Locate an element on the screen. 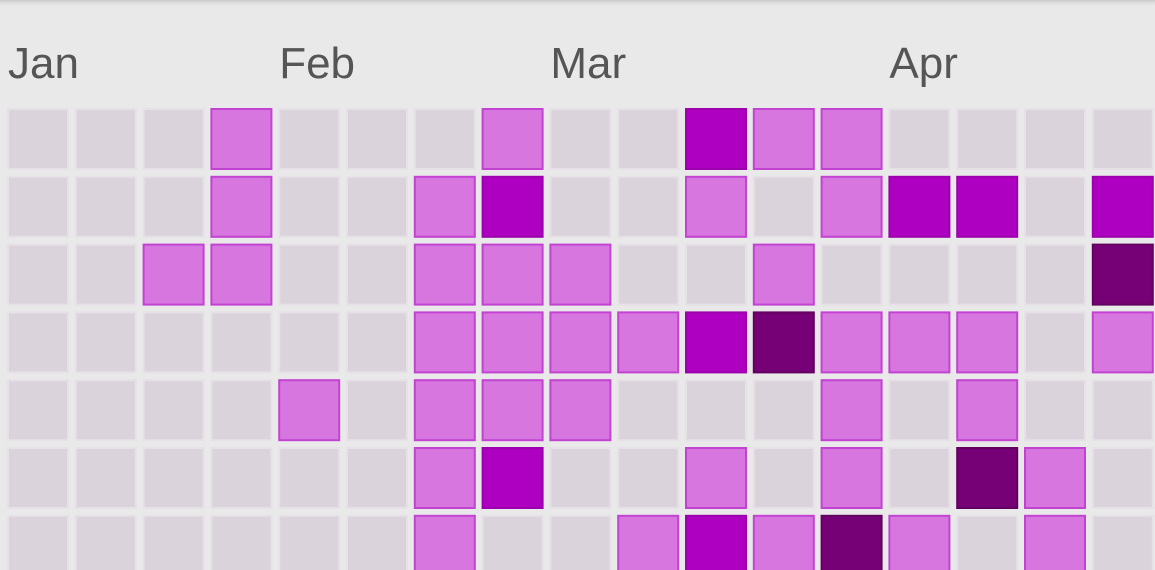  month-label-apr: Apr is located at coordinates (923, 63).